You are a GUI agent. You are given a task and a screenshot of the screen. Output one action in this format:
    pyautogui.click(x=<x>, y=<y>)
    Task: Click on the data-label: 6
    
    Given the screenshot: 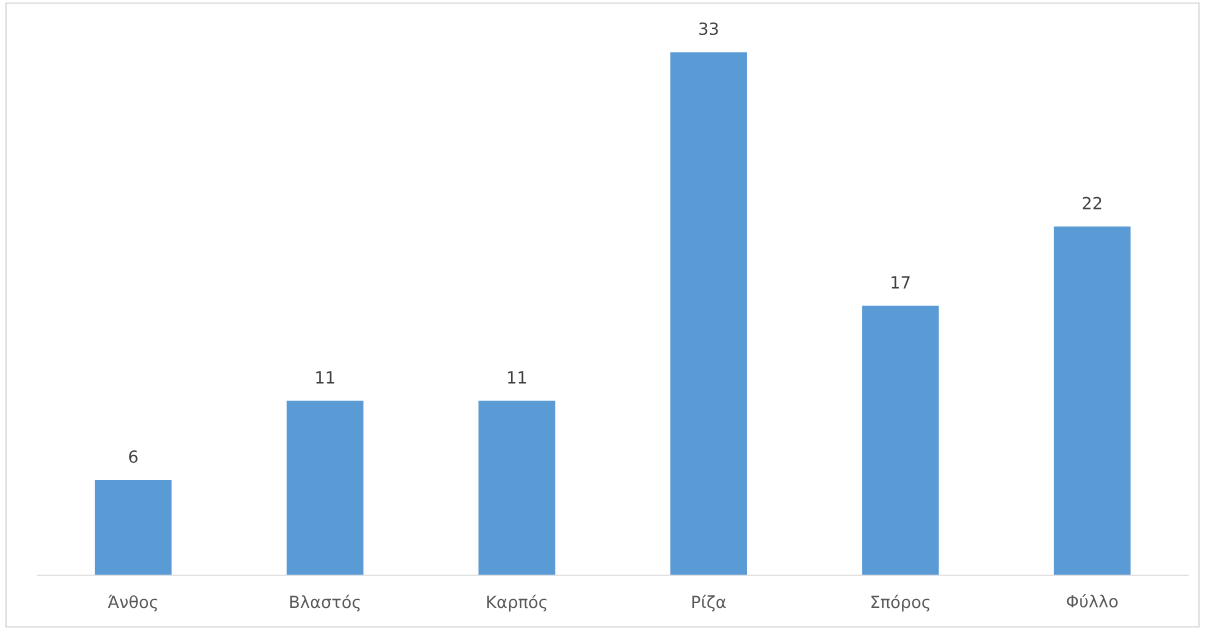 What is the action you would take?
    pyautogui.click(x=133, y=456)
    